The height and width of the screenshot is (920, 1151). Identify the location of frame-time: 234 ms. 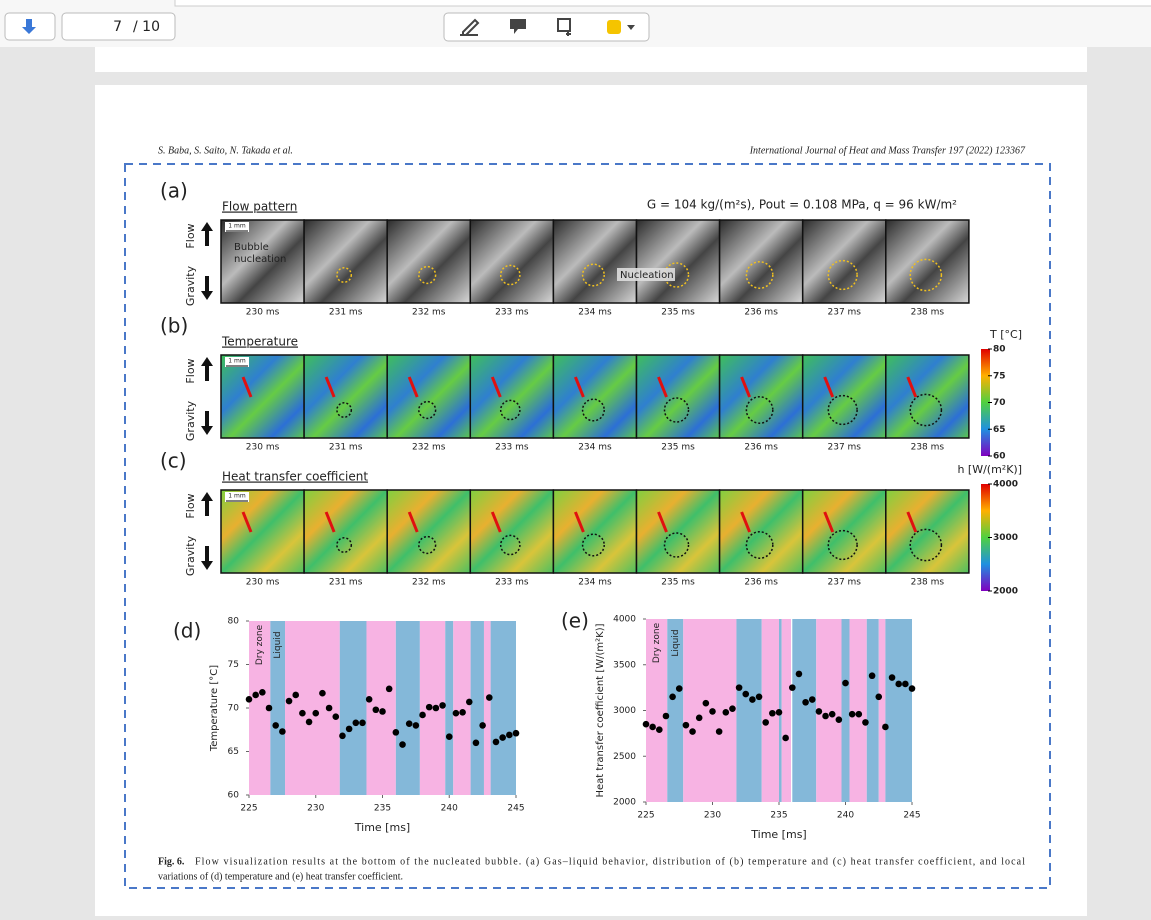
(595, 583).